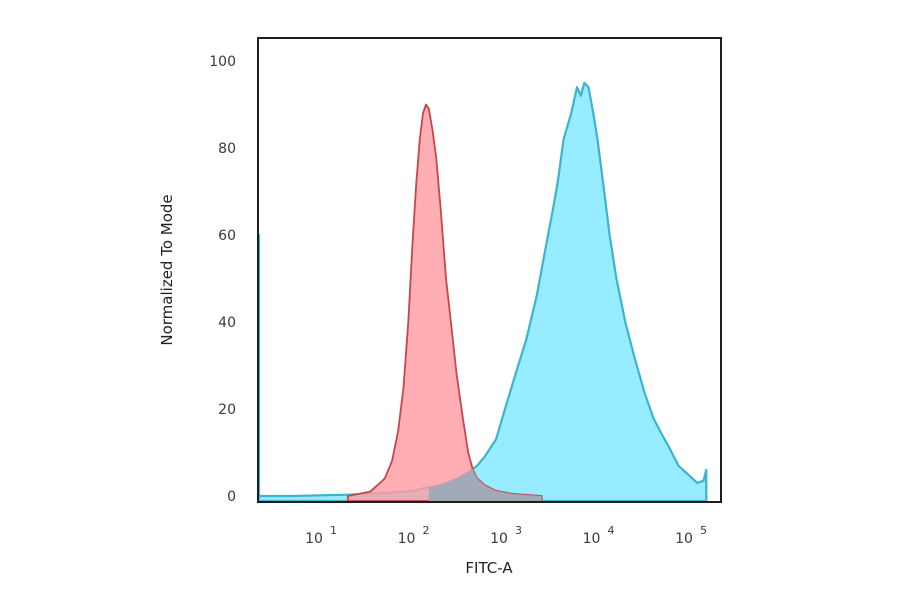 The height and width of the screenshot is (594, 900). What do you see at coordinates (227, 323) in the screenshot?
I see `y-tick-label: 40` at bounding box center [227, 323].